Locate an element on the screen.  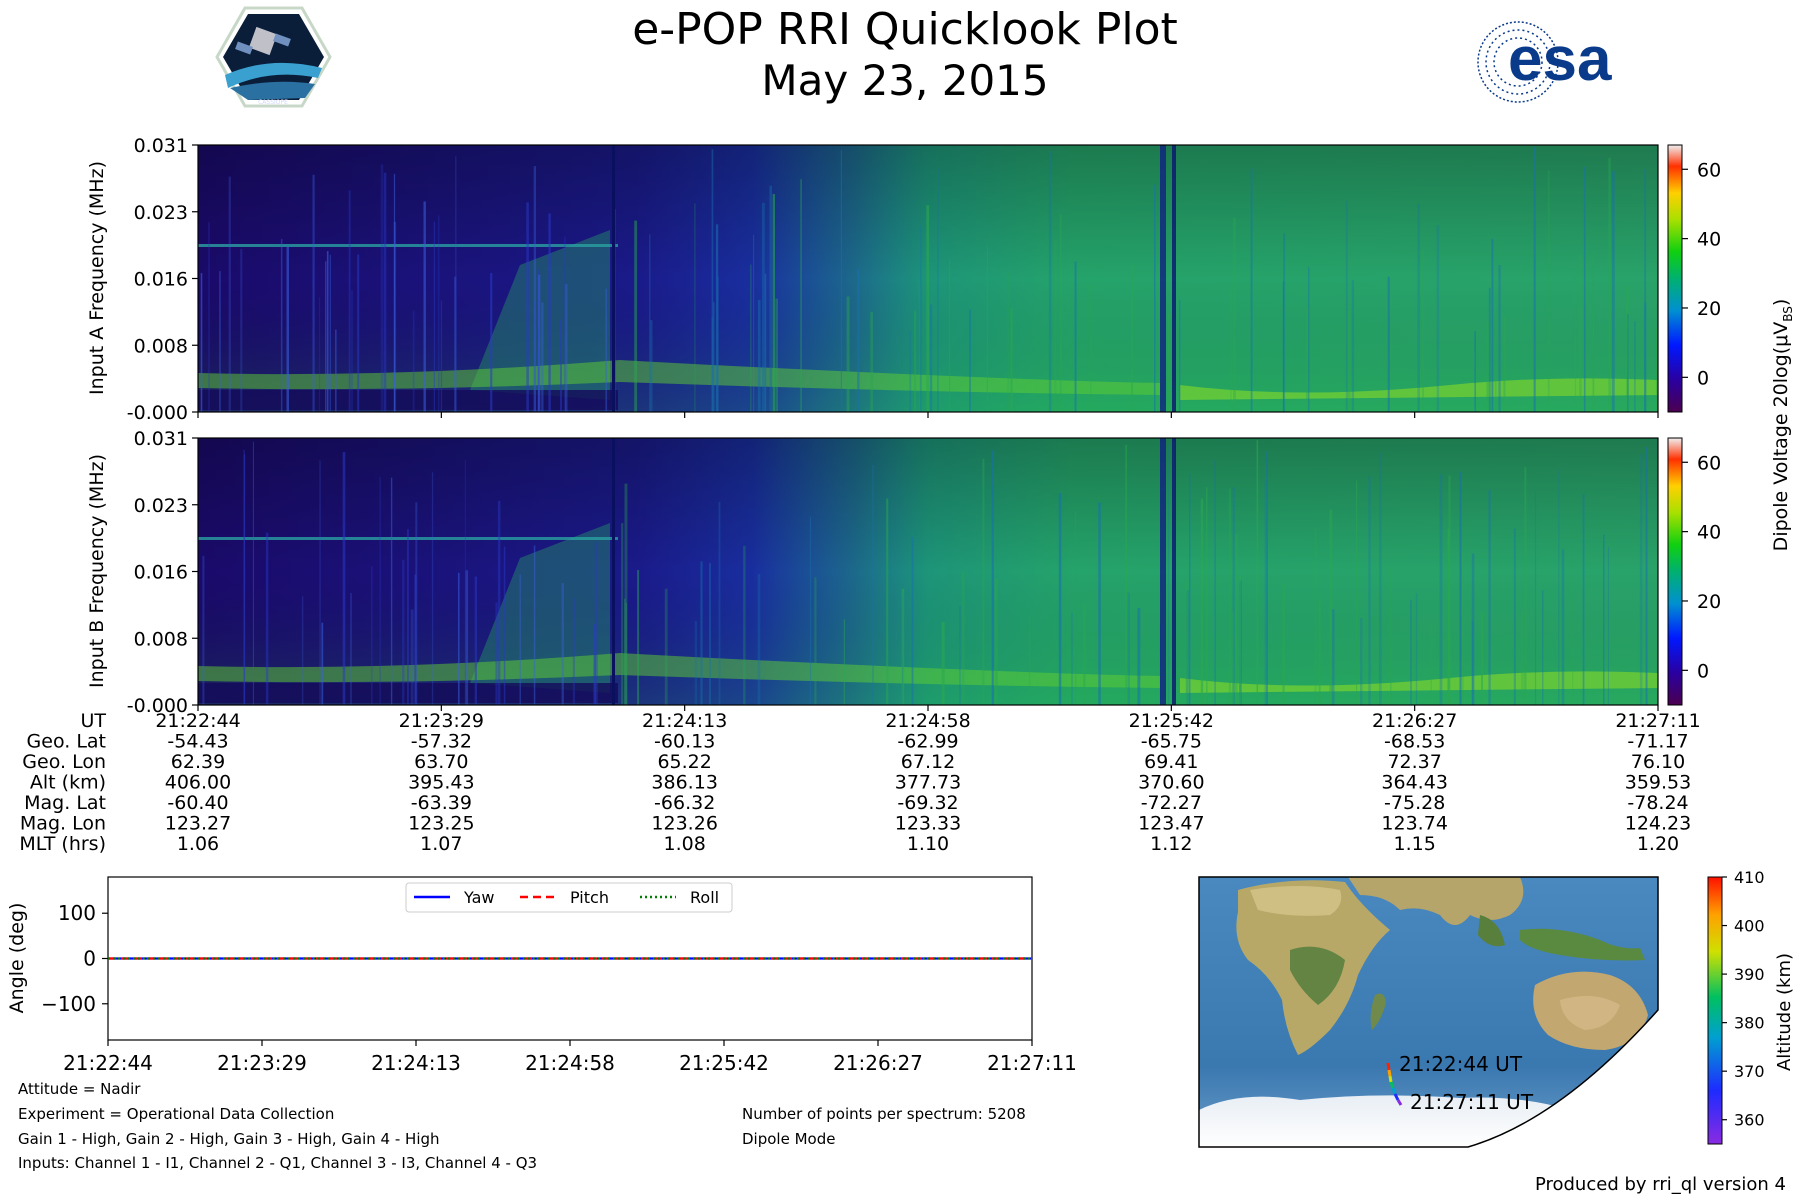
ephemeris-cell: -57.32 is located at coordinates (441, 742).